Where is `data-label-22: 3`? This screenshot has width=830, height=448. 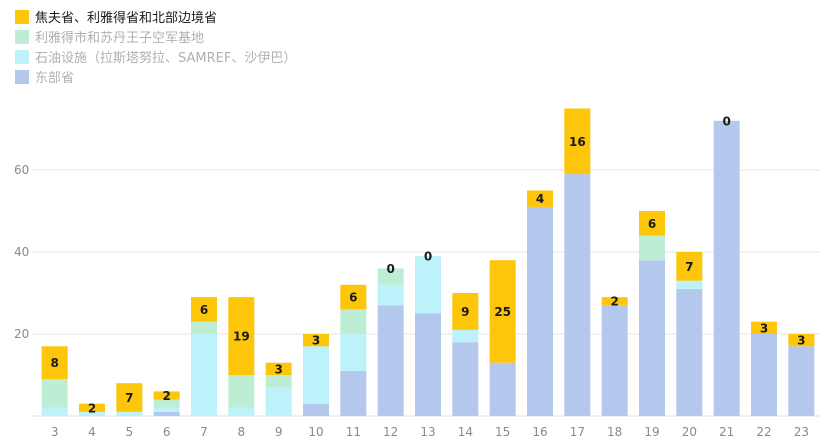 data-label-22: 3 is located at coordinates (764, 328).